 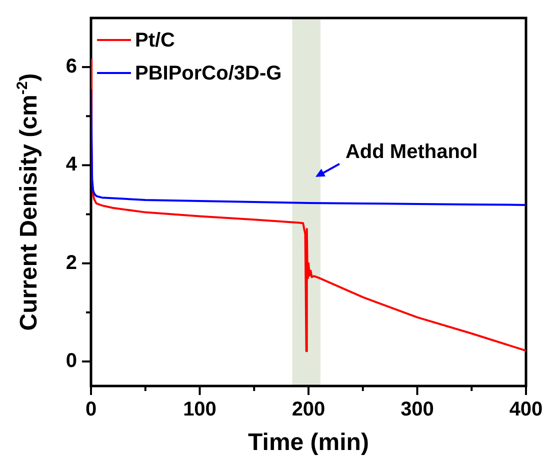 What do you see at coordinates (28, 202) in the screenshot?
I see `y-axis-title: Current Denisity (cm-2)` at bounding box center [28, 202].